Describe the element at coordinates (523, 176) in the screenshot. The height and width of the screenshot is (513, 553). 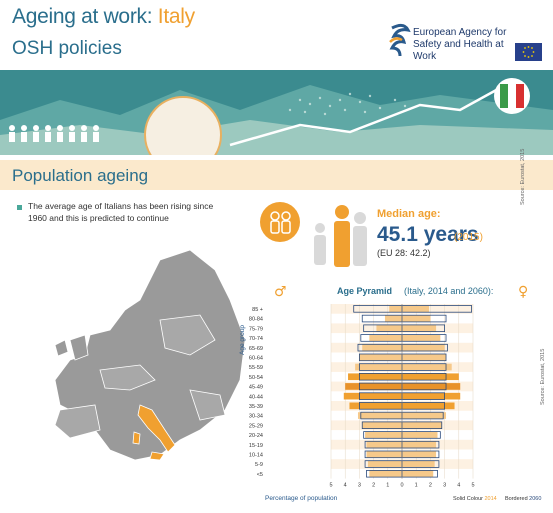
I see `median-source: Source: Eurostat, 2015` at that location.